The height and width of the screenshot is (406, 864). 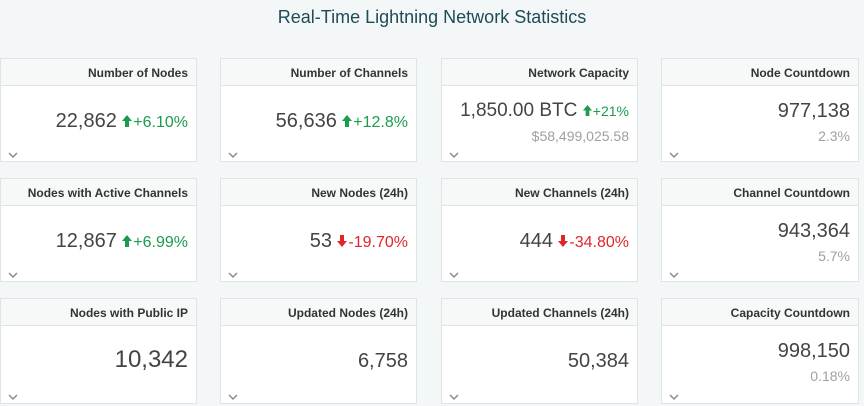 I want to click on stat-card-number-of-nodes: Number of Nodes 22,862 +6.10%, so click(x=98, y=110).